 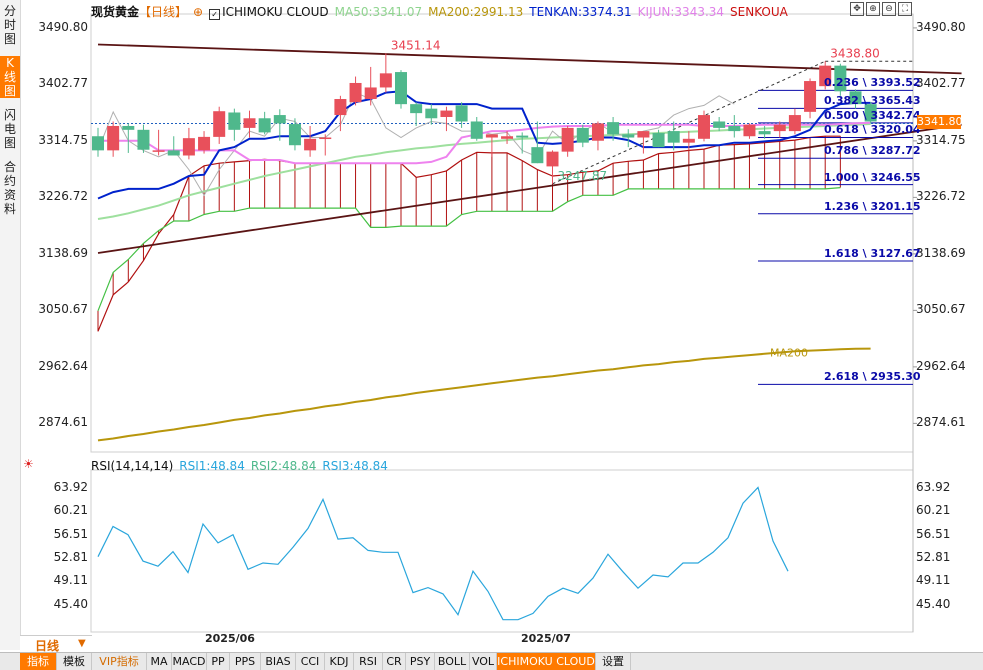 I want to click on price-tick-label-right: 3402.77, so click(x=941, y=83).